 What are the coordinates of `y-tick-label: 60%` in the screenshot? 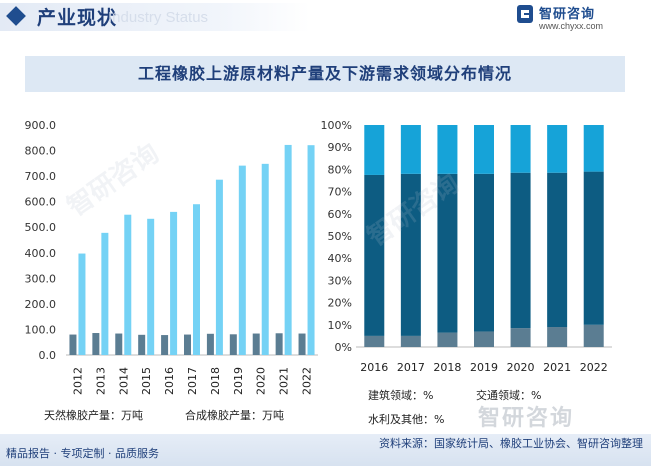 It's located at (340, 214).